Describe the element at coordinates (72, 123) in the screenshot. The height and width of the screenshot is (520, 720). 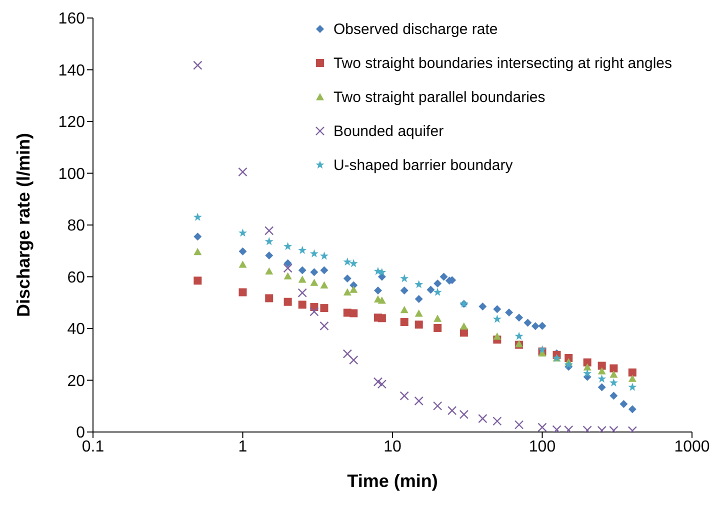
I see `y-tick-label: 120` at that location.